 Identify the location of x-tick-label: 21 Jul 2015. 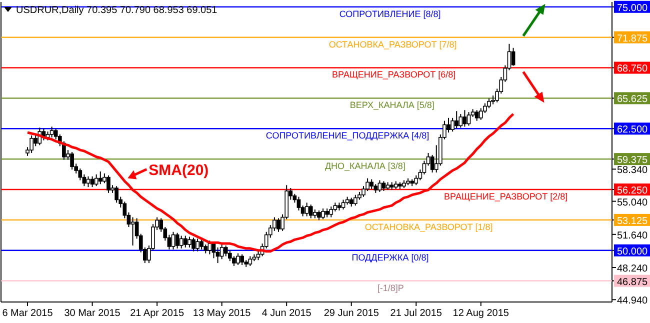
(416, 313).